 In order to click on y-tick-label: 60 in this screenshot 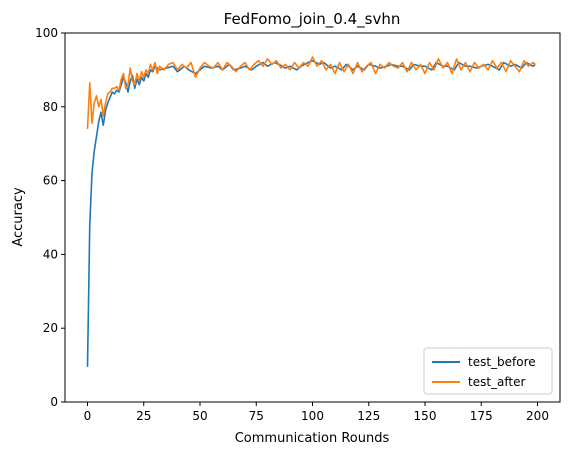, I will do `click(50, 181)`.